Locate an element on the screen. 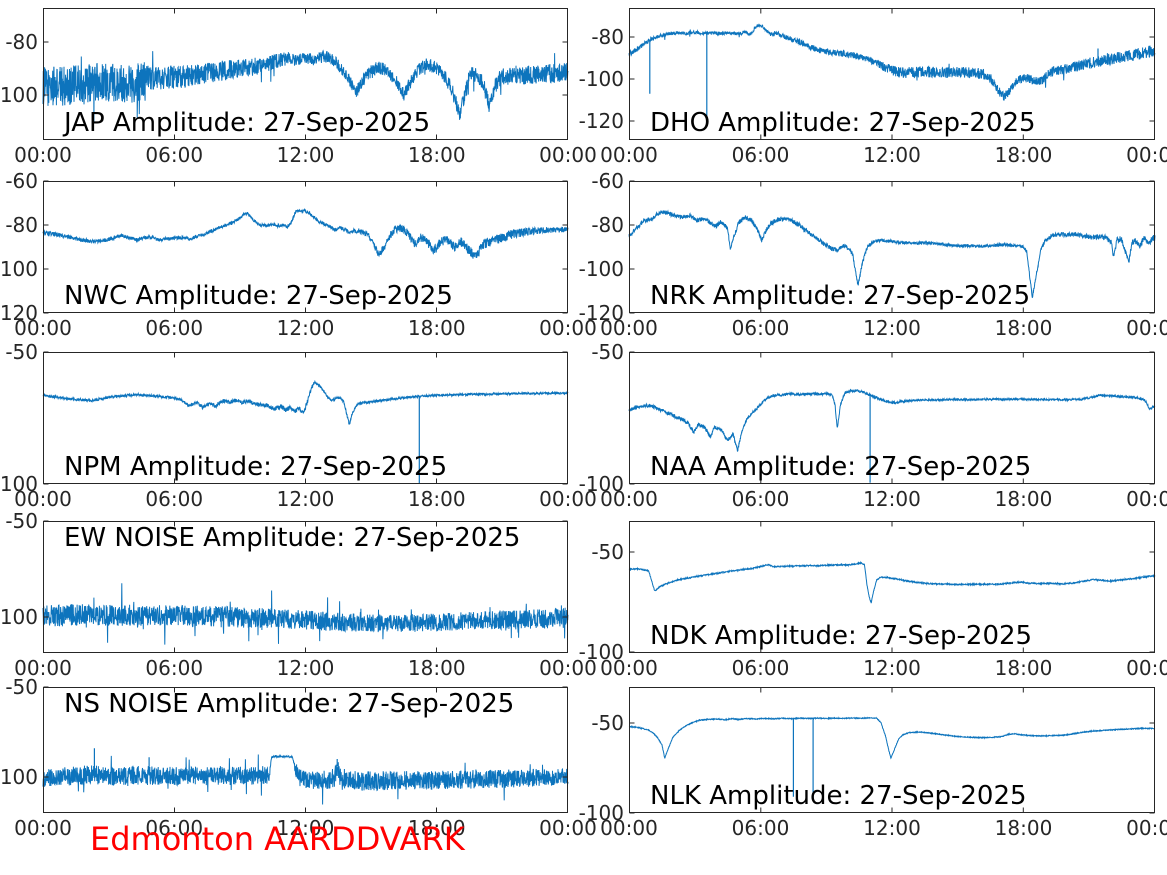  trace-spikes-dho is located at coordinates (874, 76).